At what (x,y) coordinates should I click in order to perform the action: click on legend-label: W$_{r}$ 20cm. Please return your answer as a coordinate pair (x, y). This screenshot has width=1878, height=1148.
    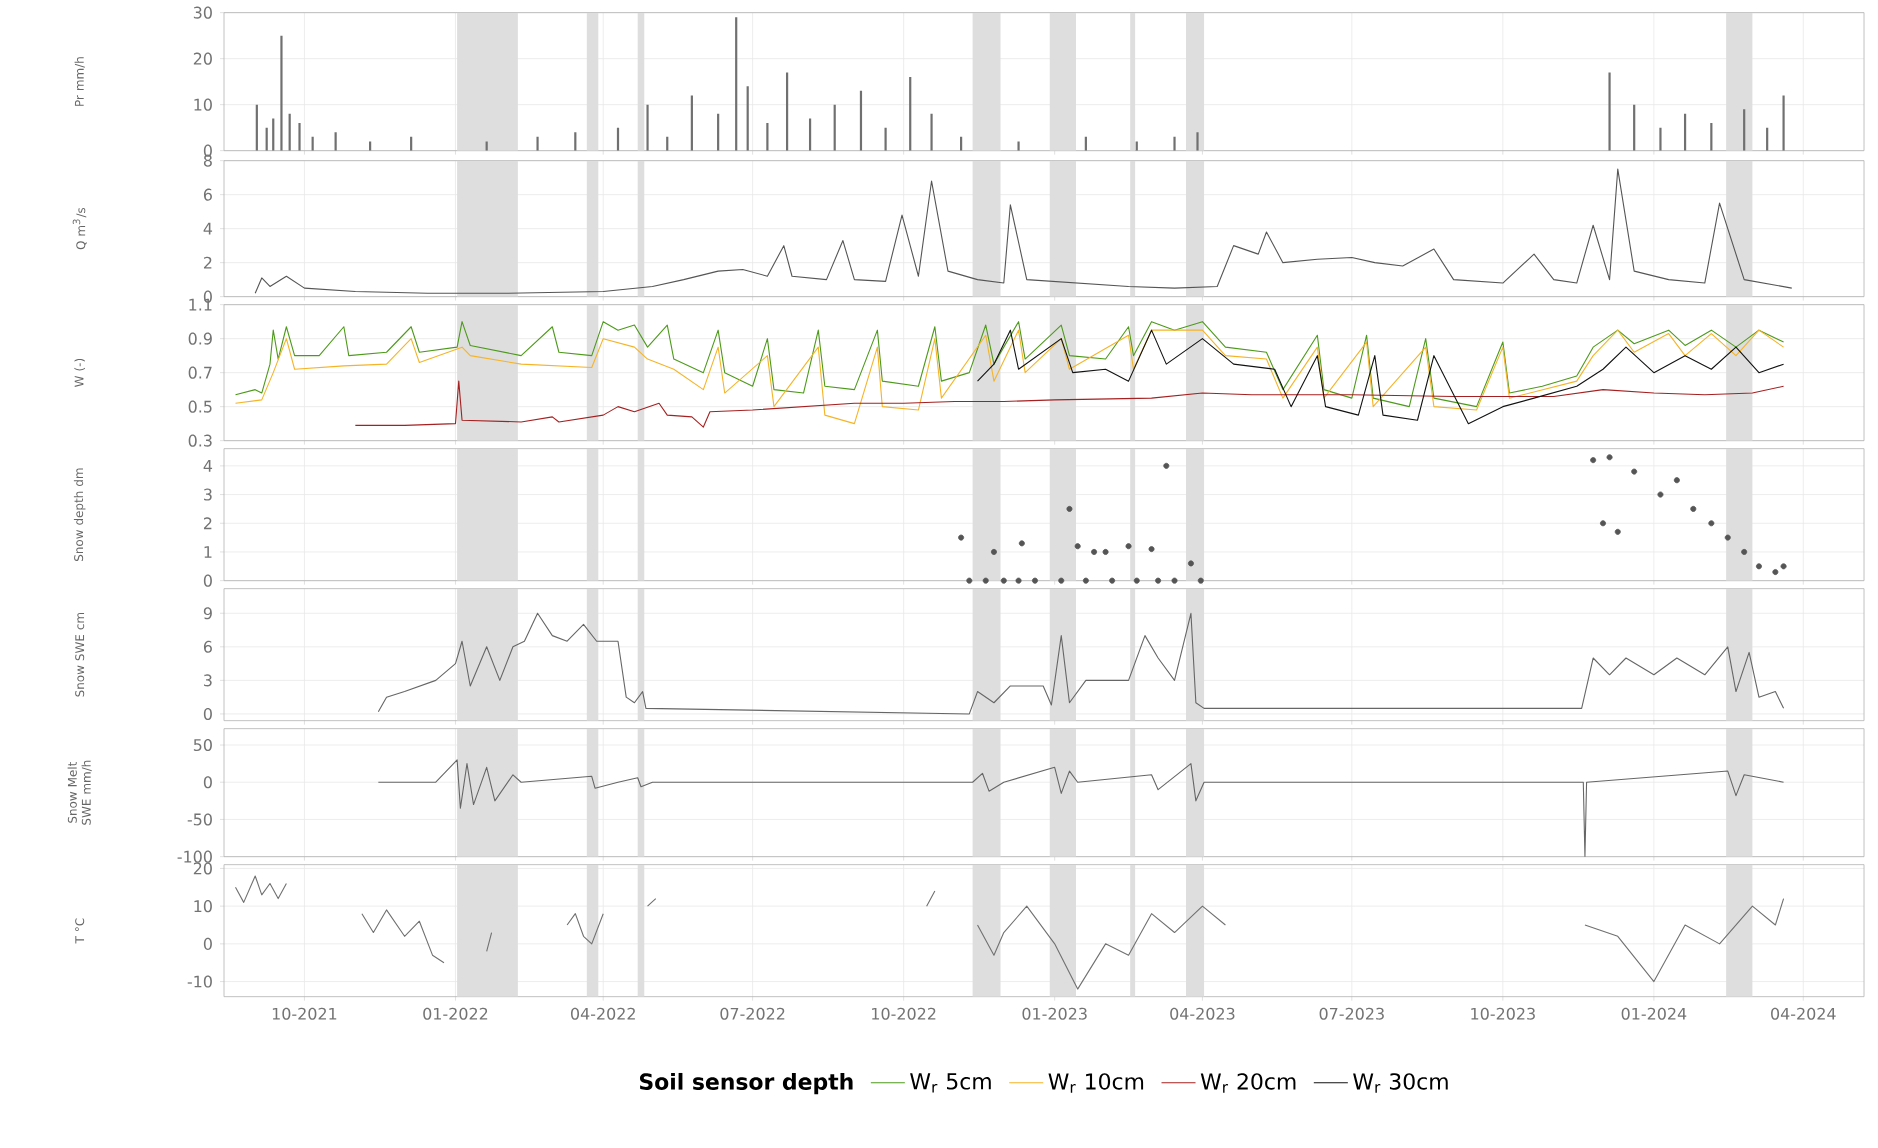
    Looking at the image, I should click on (1248, 1082).